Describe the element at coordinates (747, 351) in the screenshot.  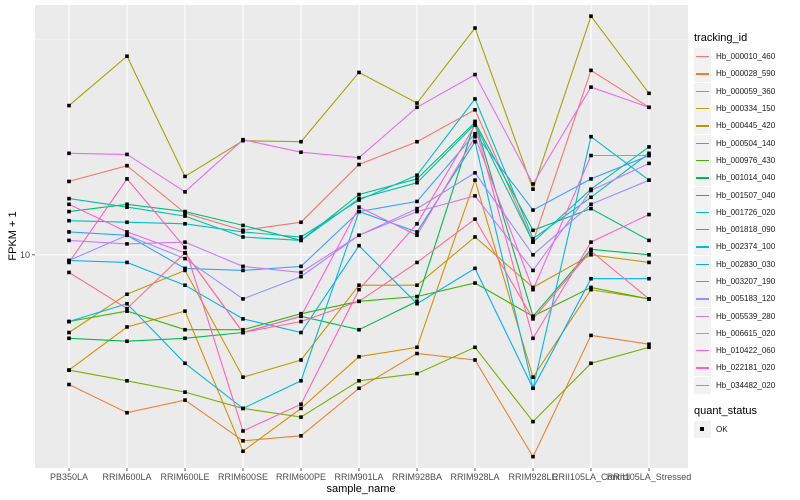
I see `legend-item: Hb_010422_060` at that location.